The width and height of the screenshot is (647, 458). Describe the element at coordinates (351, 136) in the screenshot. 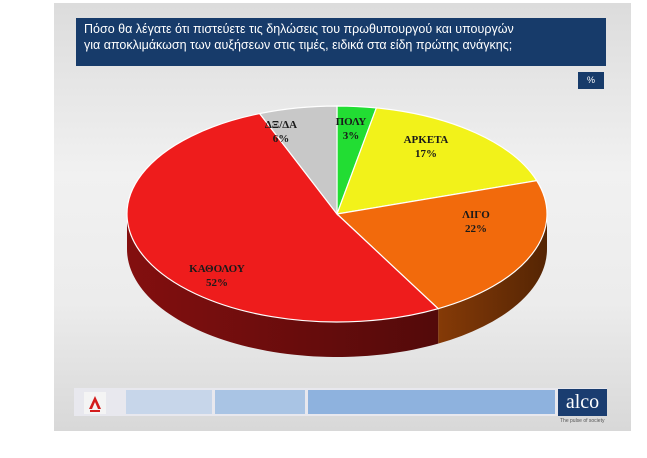

I see `slice-value-label: 3%` at that location.